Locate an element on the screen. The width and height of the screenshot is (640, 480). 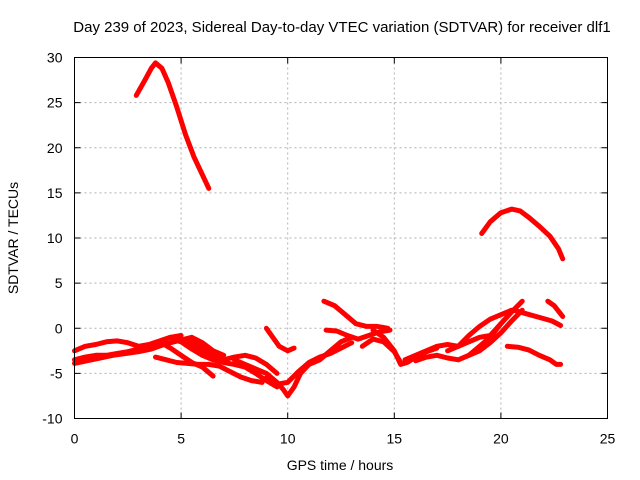
x-tick-label: 25 is located at coordinates (608, 439).